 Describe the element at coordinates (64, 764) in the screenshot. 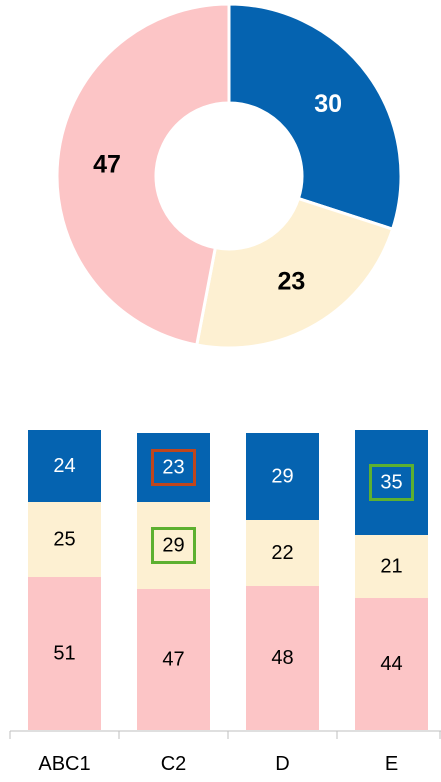

I see `x-tick-label: ABC1` at that location.